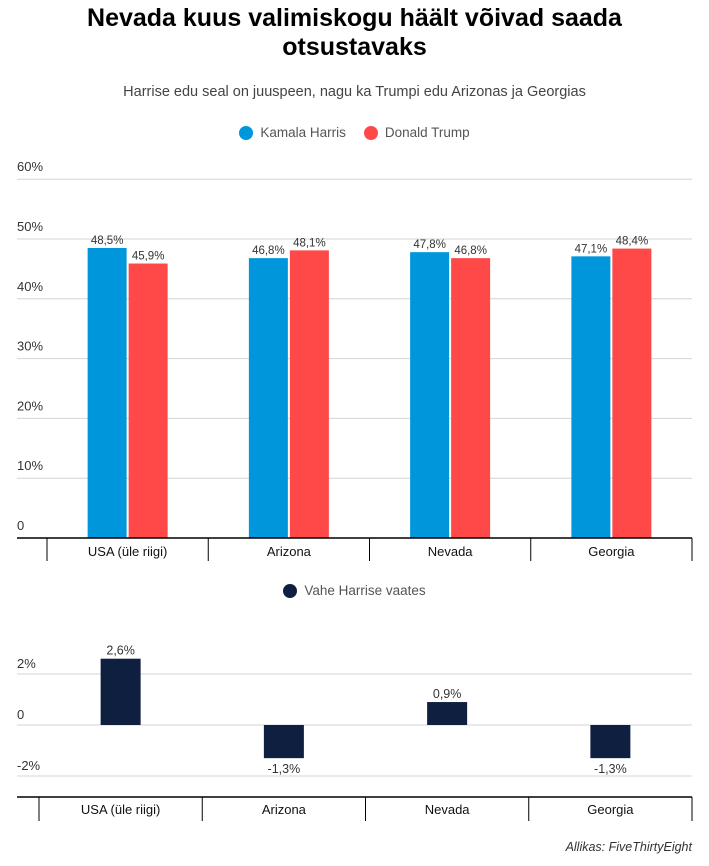 This screenshot has width=709, height=866. What do you see at coordinates (26, 663) in the screenshot?
I see `y-tick-label: 2%` at bounding box center [26, 663].